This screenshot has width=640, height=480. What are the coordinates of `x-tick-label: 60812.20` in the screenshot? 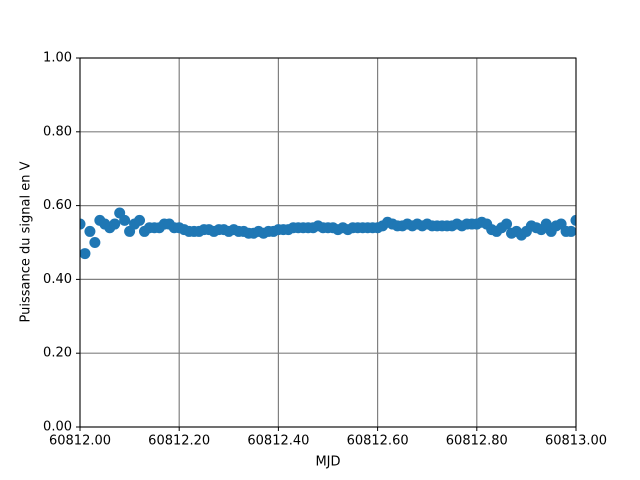 It's located at (179, 441).